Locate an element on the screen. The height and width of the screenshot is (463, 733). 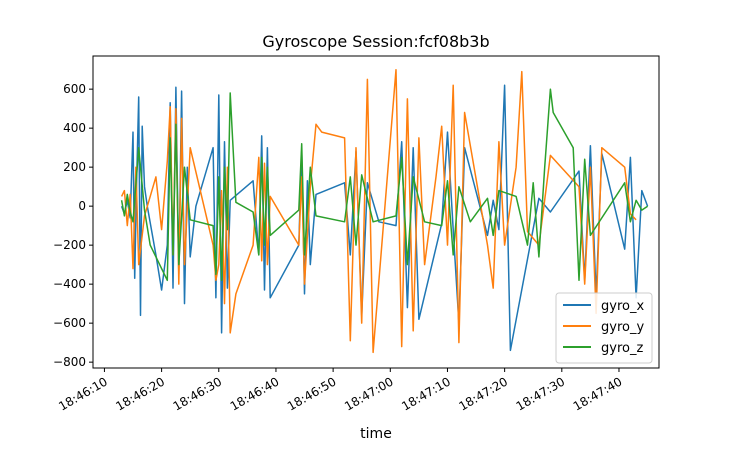
legend: gyro_x gyro_y gyro_z is located at coordinates (604, 328).